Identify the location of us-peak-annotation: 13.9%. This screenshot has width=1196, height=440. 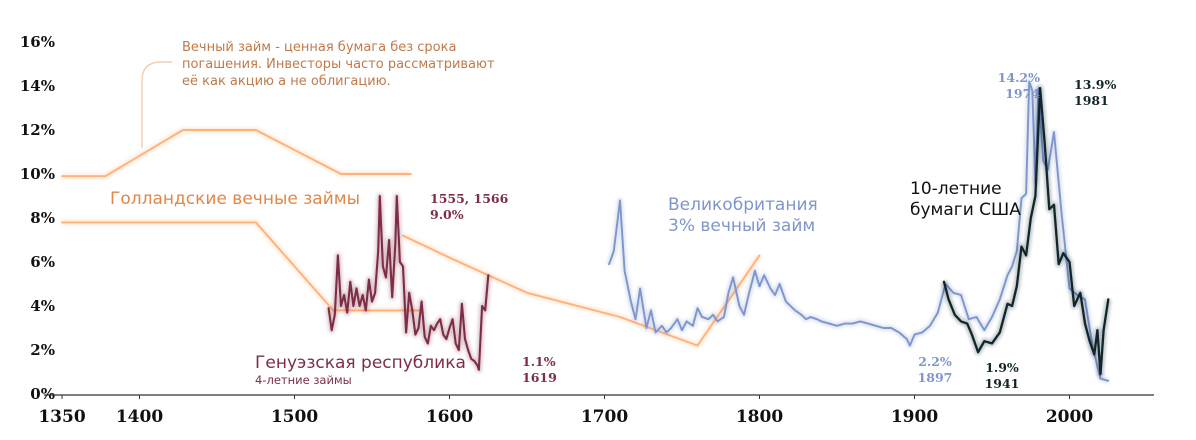
(1095, 84).